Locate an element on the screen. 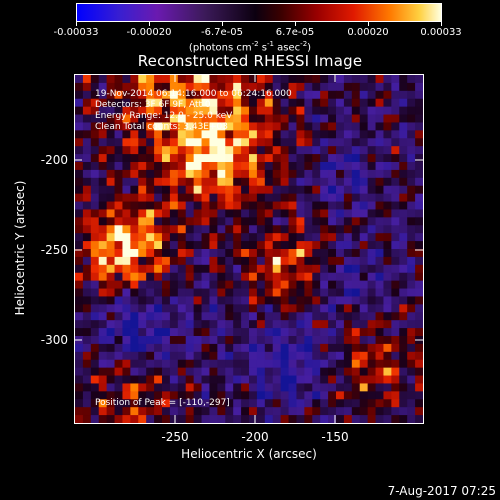 The height and width of the screenshot is (500, 500). x-axis-label: Heliocentric X (arcsec) is located at coordinates (249, 454).